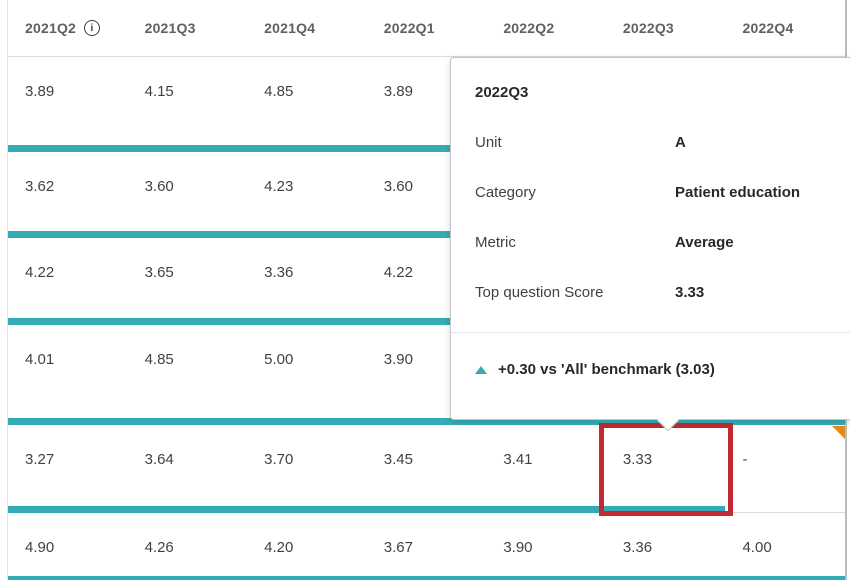  What do you see at coordinates (187, 546) in the screenshot?
I see `table-cell: 4.26` at bounding box center [187, 546].